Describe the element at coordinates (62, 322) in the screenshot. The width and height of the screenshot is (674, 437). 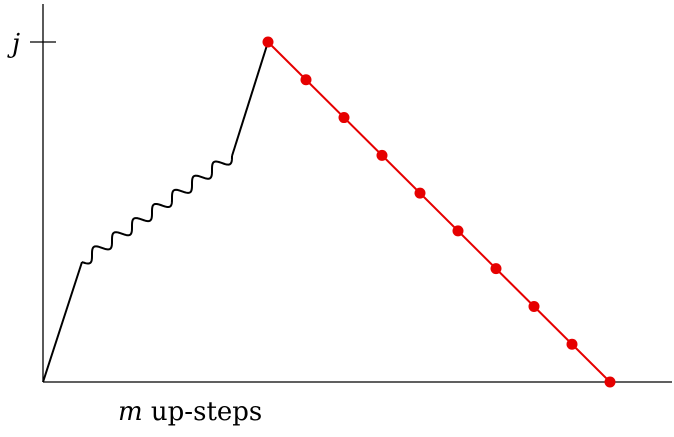
I see `initial-rise` at that location.